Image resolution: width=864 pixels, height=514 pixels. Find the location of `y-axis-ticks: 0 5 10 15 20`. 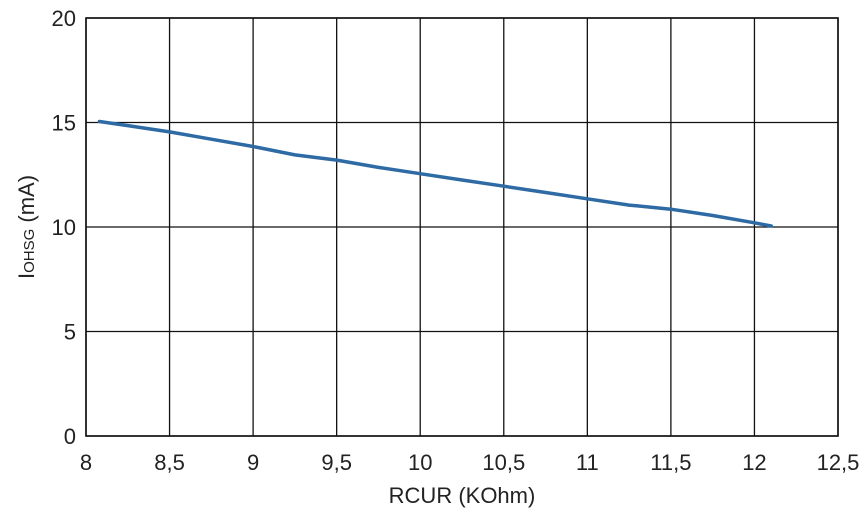

y-axis-ticks: 0 5 10 15 20 is located at coordinates (64, 227).